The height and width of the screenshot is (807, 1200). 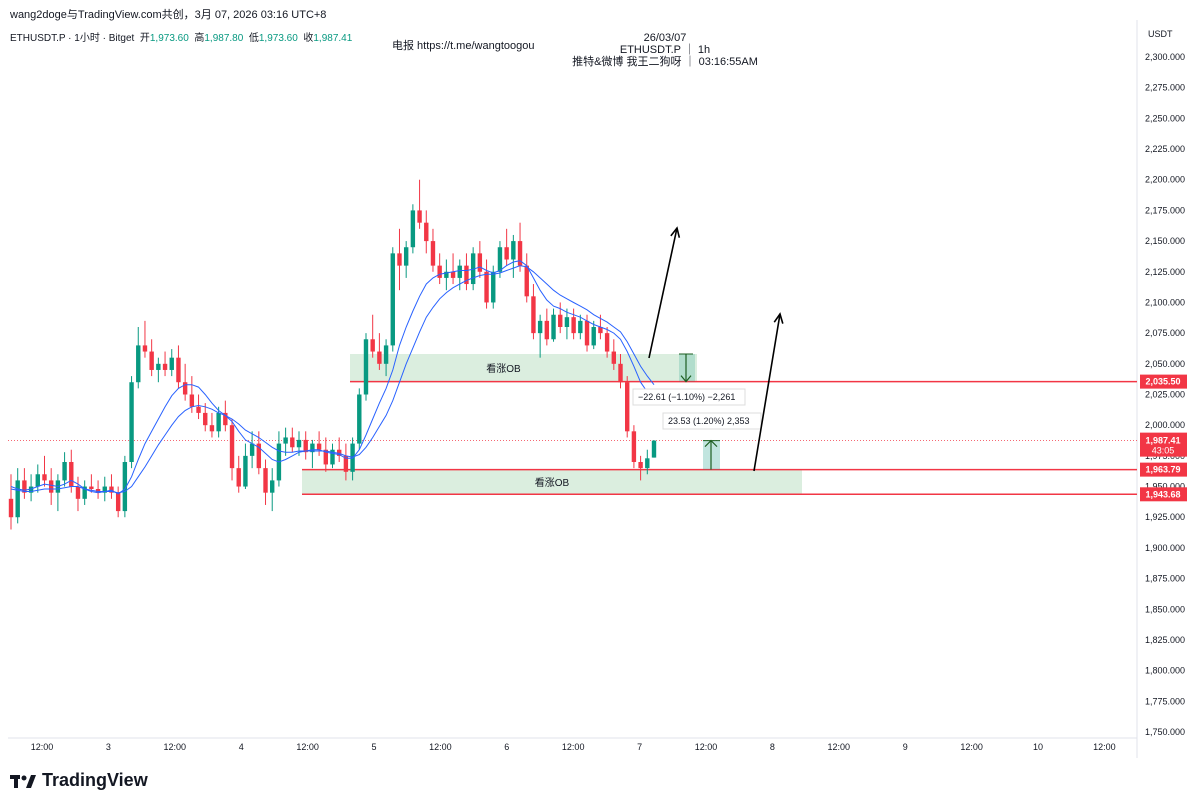 What do you see at coordinates (1165, 272) in the screenshot?
I see `y-tick-label: 2,125.000` at bounding box center [1165, 272].